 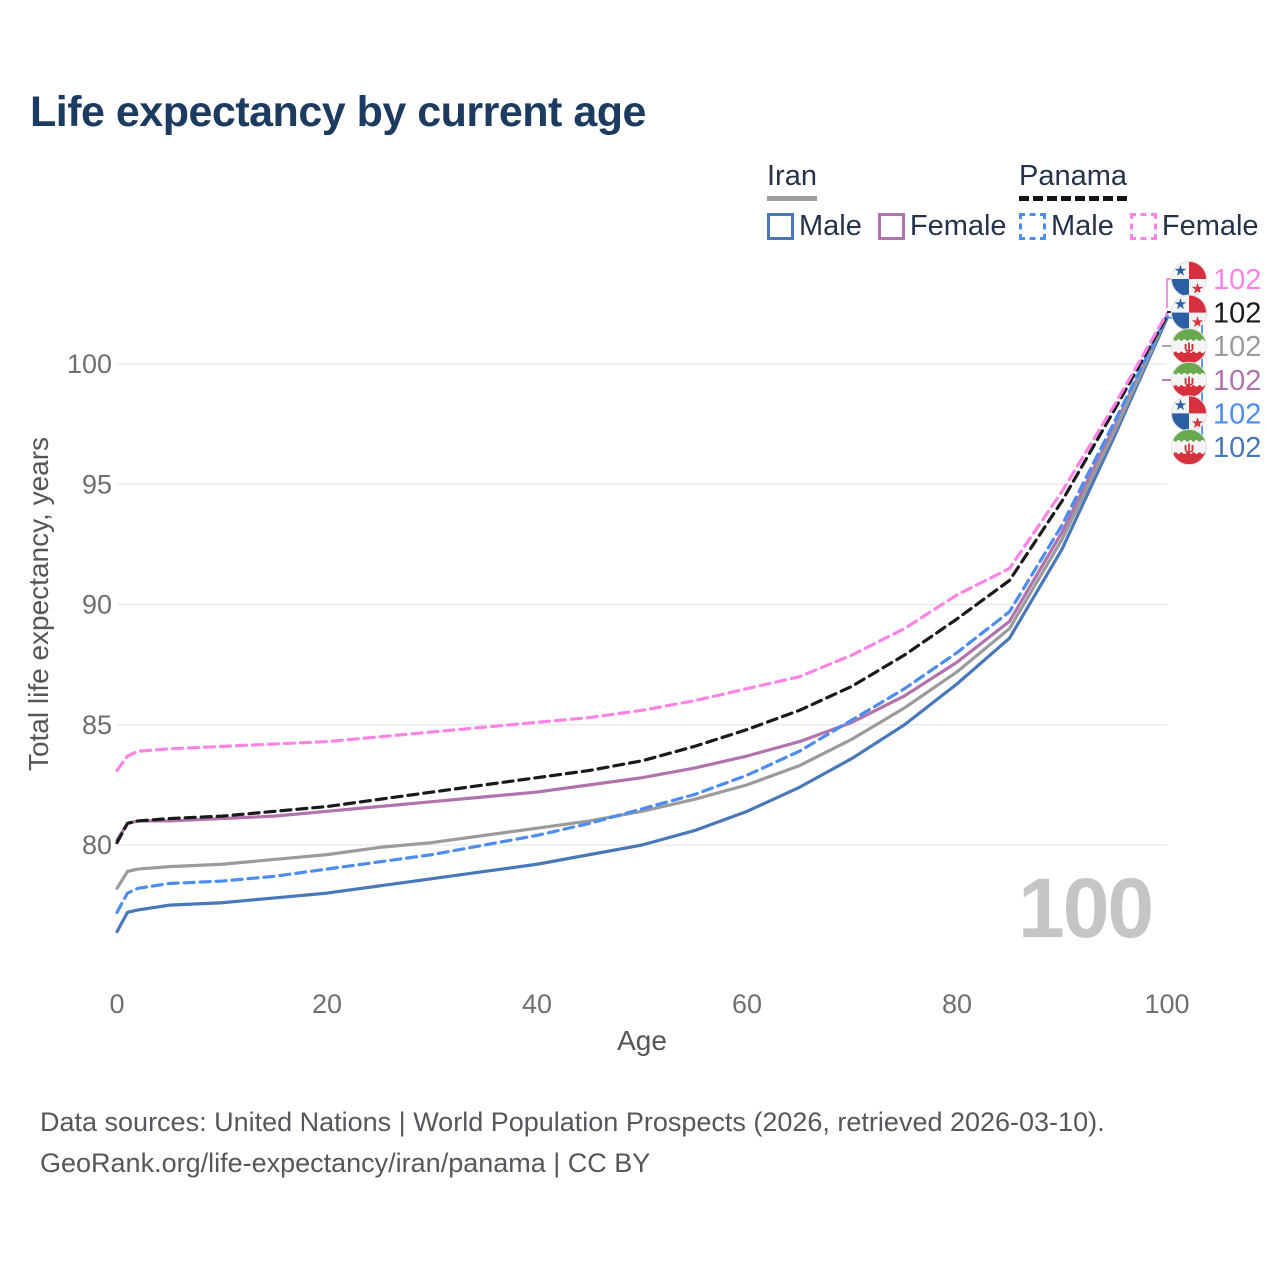 I want to click on age-indicator-watermark: 100, so click(x=1086, y=908).